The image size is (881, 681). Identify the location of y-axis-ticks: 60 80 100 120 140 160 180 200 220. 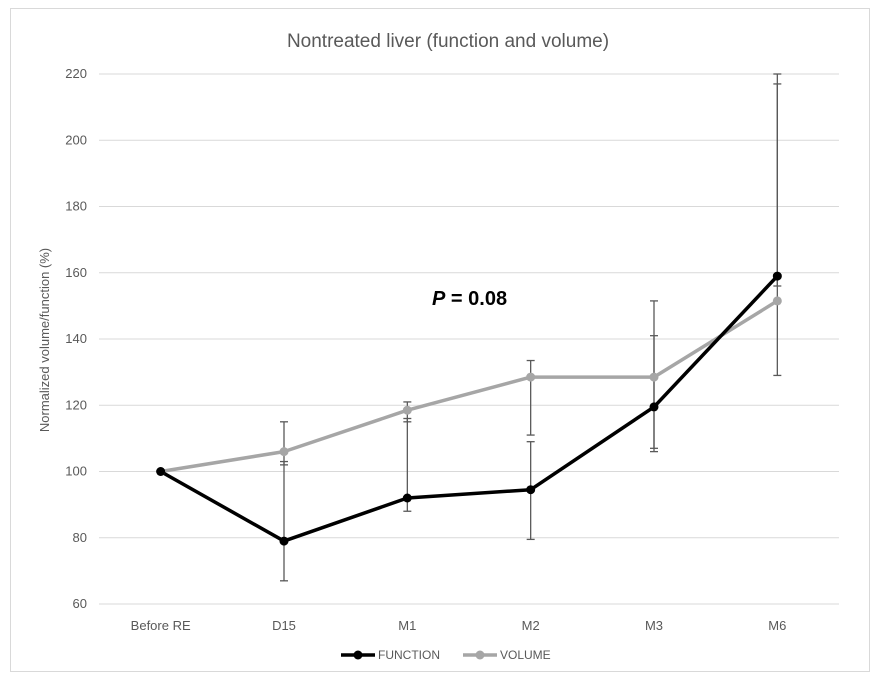
(76, 338).